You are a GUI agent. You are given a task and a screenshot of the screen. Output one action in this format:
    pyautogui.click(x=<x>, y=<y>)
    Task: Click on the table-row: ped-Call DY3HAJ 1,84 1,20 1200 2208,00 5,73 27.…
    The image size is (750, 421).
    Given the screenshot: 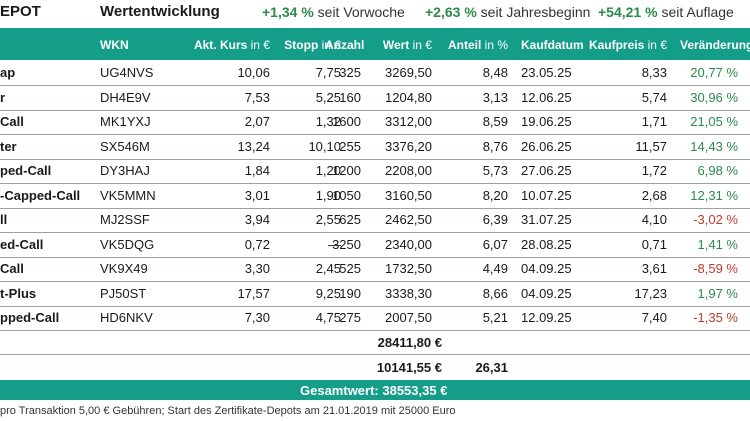 What is the action you would take?
    pyautogui.click(x=375, y=171)
    